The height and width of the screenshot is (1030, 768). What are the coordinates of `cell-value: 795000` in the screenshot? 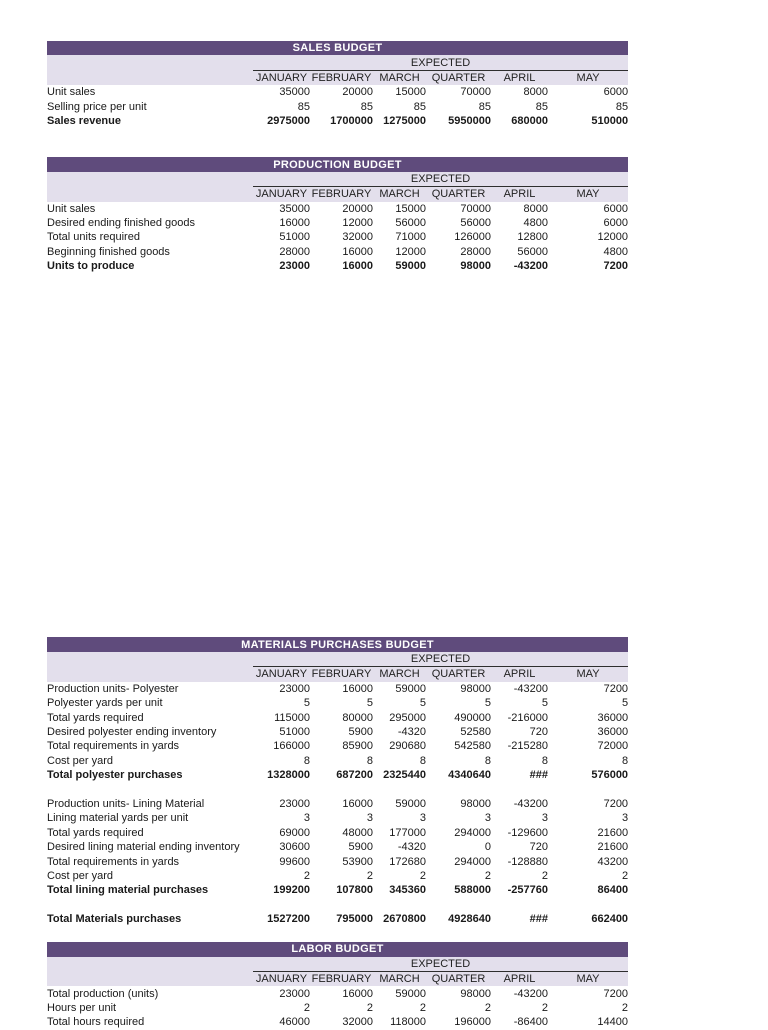 It's located at (354, 919).